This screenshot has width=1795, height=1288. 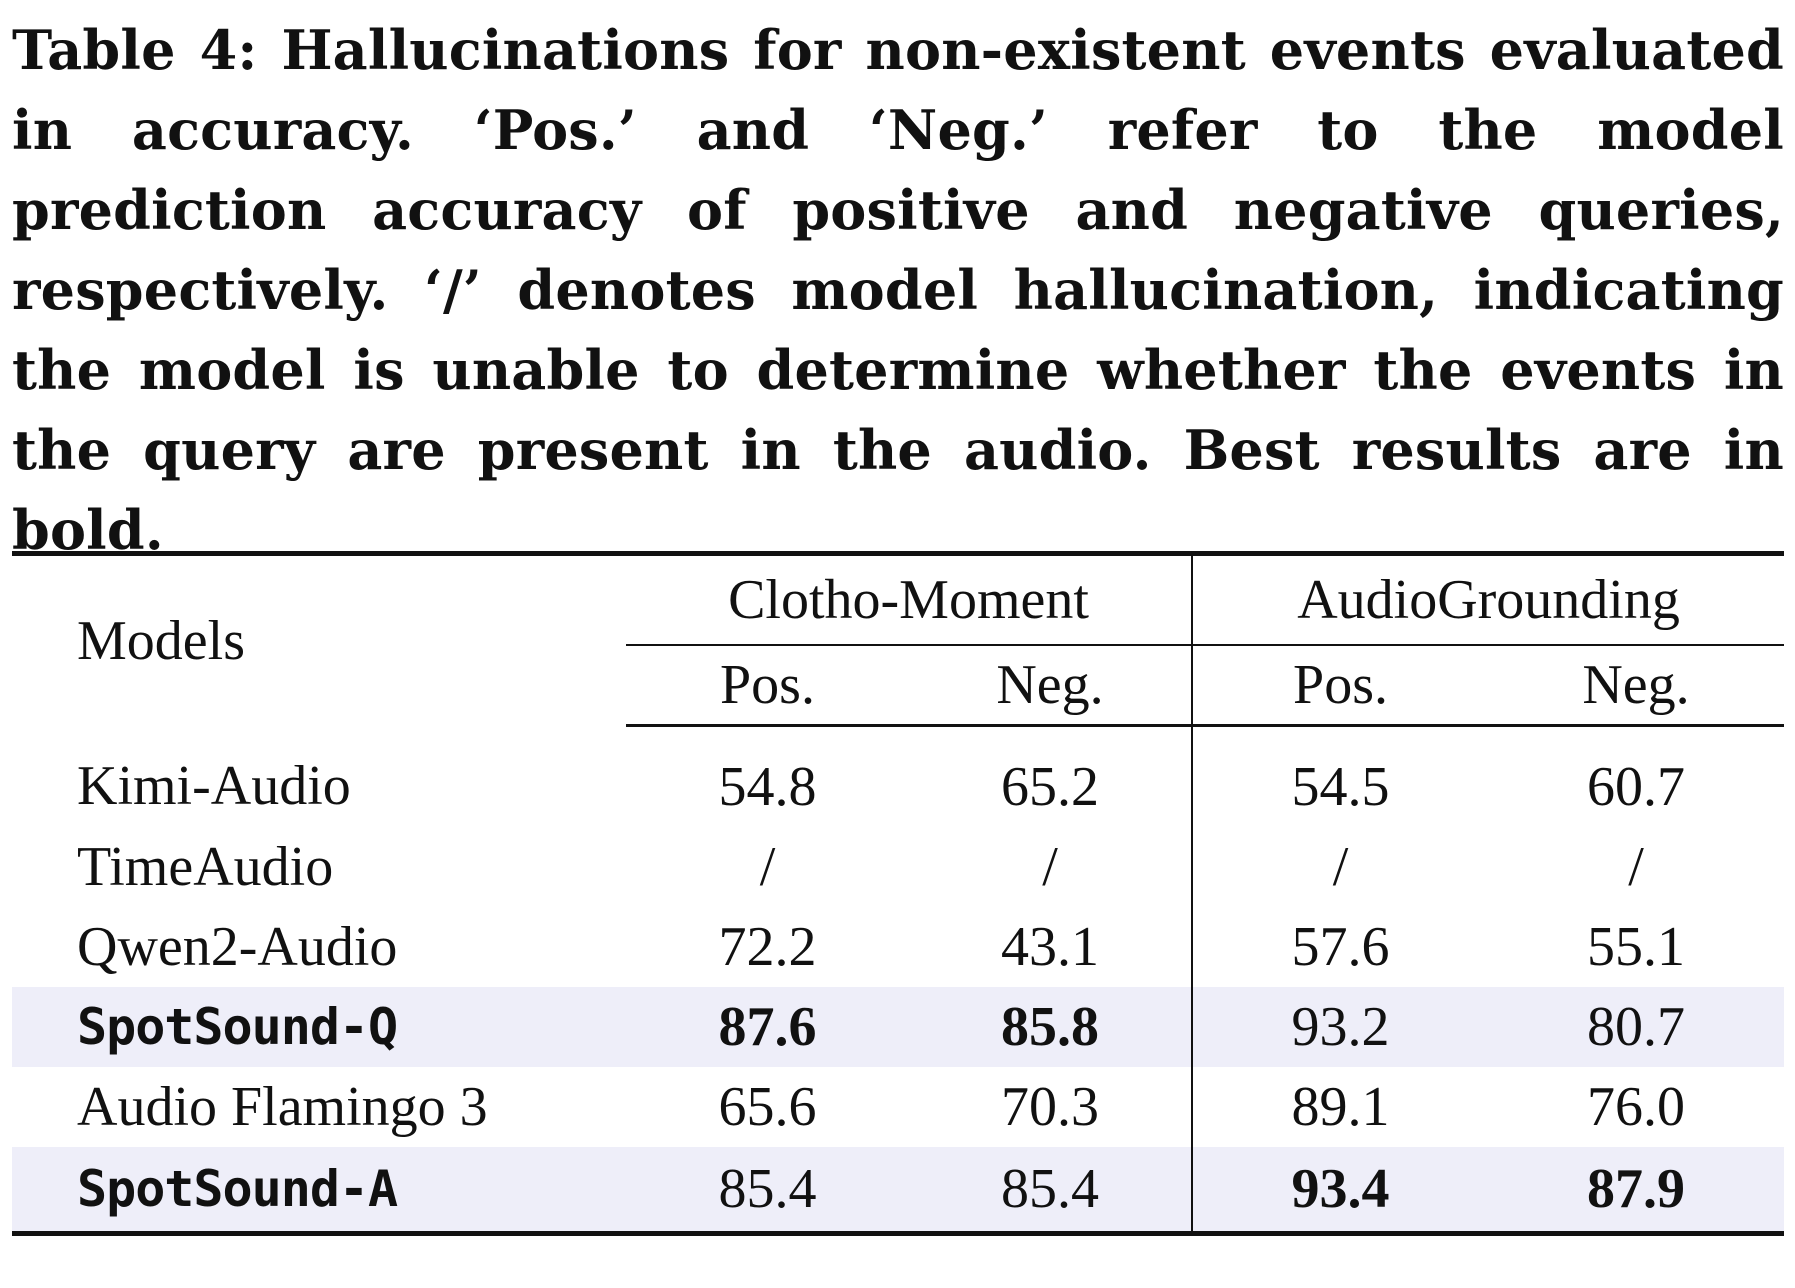 What do you see at coordinates (767, 1027) in the screenshot?
I see `cm-pos-value: 87.6` at bounding box center [767, 1027].